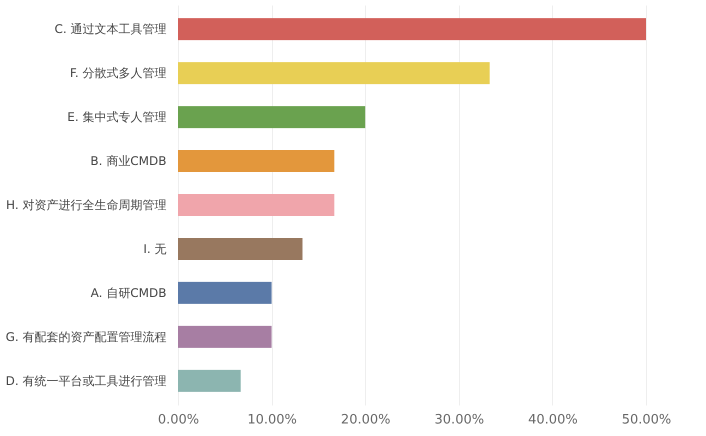  I want to click on y-tick-label: I. 无, so click(154, 249).